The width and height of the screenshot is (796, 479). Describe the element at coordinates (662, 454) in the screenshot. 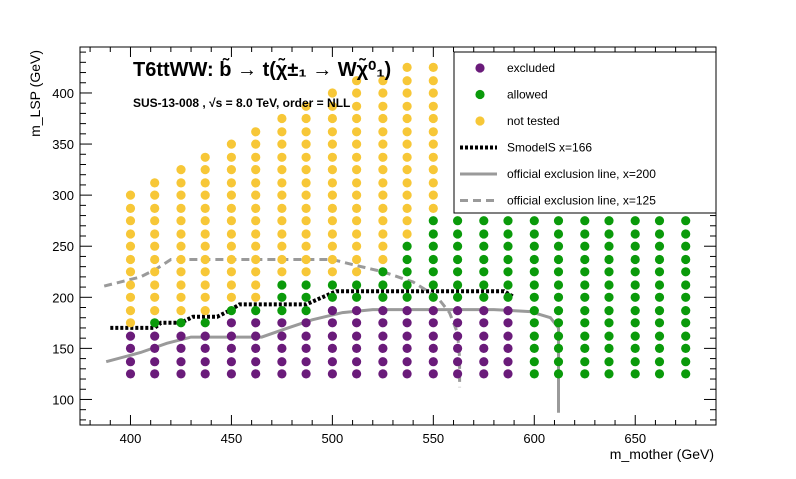

I see `x-axis-label: m_mother (GeV)` at that location.